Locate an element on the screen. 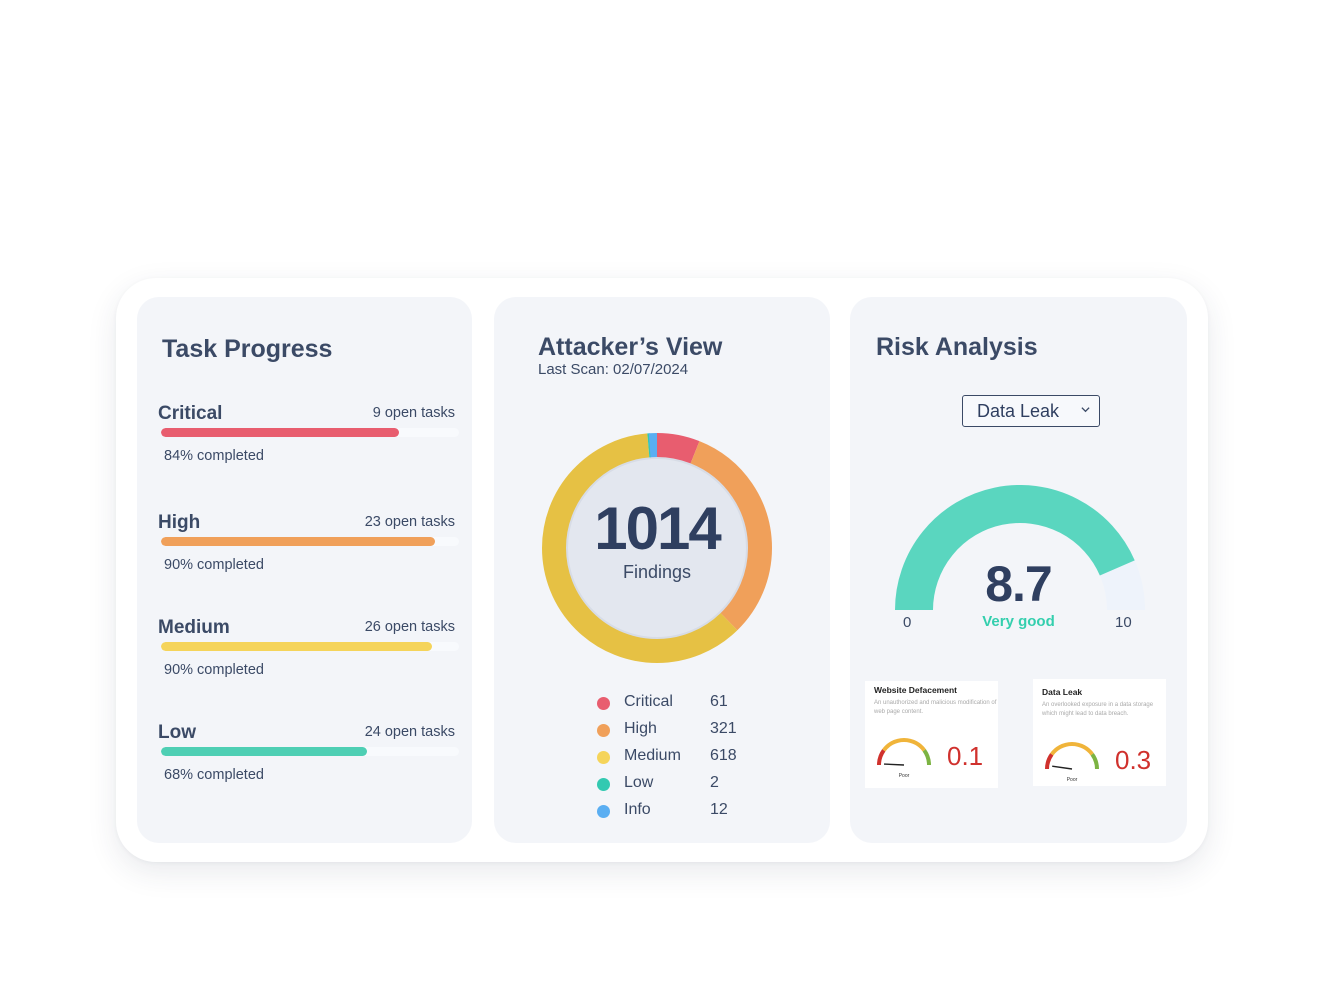 This screenshot has height=1008, width=1342. gauge-max-label: 10 is located at coordinates (1123, 622).